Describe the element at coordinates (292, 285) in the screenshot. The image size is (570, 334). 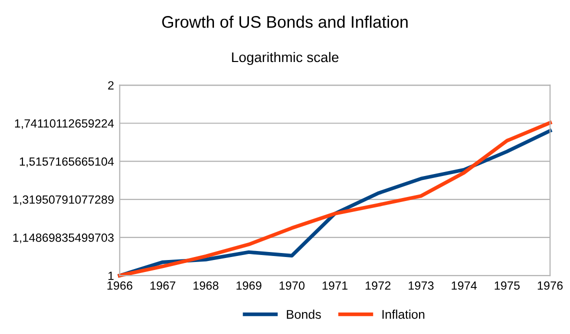
I see `x-tick-label: 1970` at that location.